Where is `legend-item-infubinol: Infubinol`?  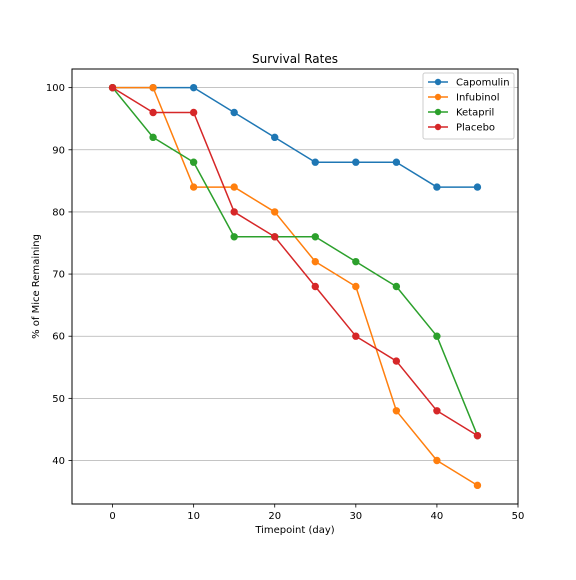 legend-item-infubinol: Infubinol is located at coordinates (464, 98).